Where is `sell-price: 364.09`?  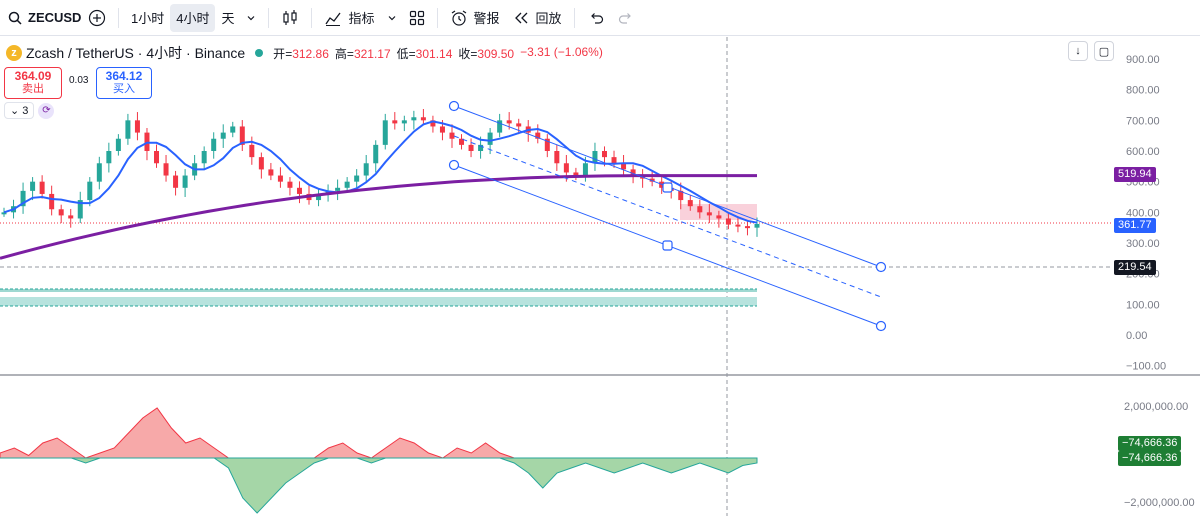 sell-price: 364.09 is located at coordinates (33, 76).